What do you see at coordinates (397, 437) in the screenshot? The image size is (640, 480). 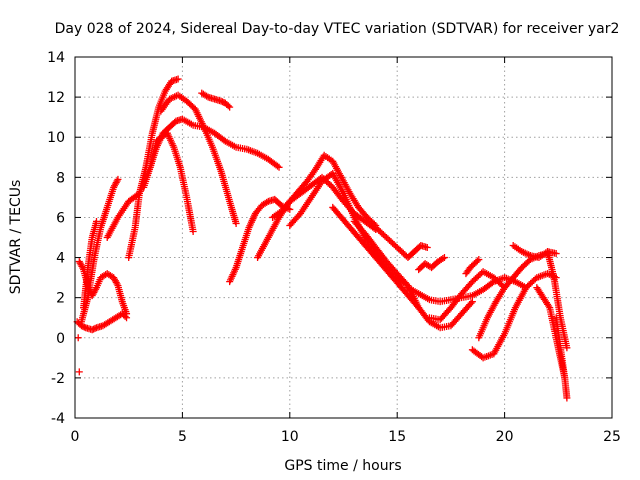 I see `x-tick-label: 15` at bounding box center [397, 437].